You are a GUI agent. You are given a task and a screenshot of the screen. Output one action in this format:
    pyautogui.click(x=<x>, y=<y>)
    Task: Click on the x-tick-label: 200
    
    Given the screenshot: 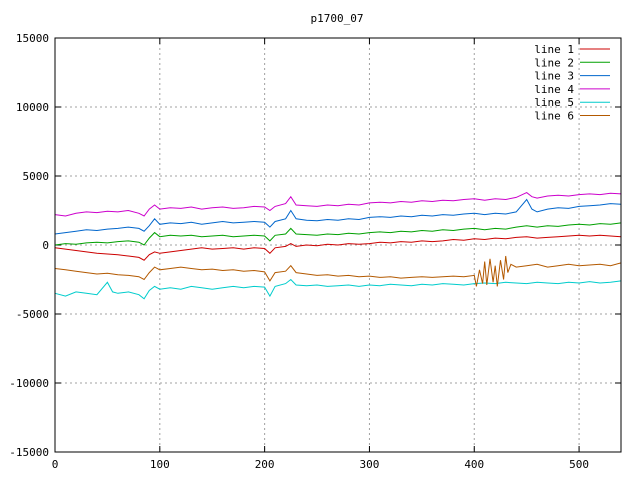 What is the action you would take?
    pyautogui.click(x=265, y=464)
    